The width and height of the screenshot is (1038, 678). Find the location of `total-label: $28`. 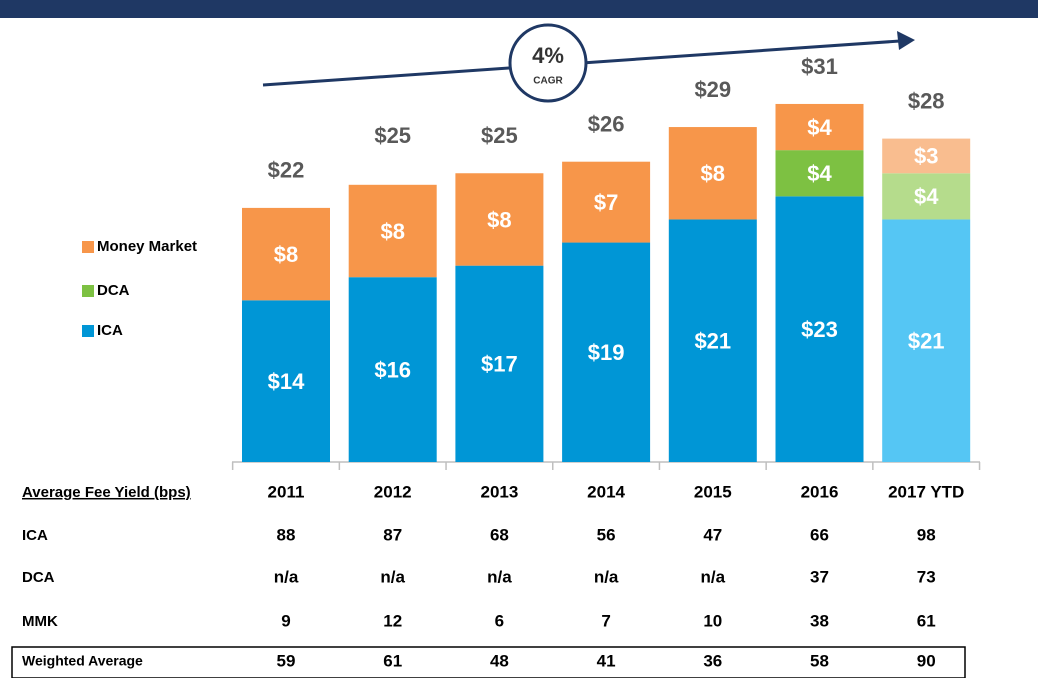

total-label: $28 is located at coordinates (926, 100).